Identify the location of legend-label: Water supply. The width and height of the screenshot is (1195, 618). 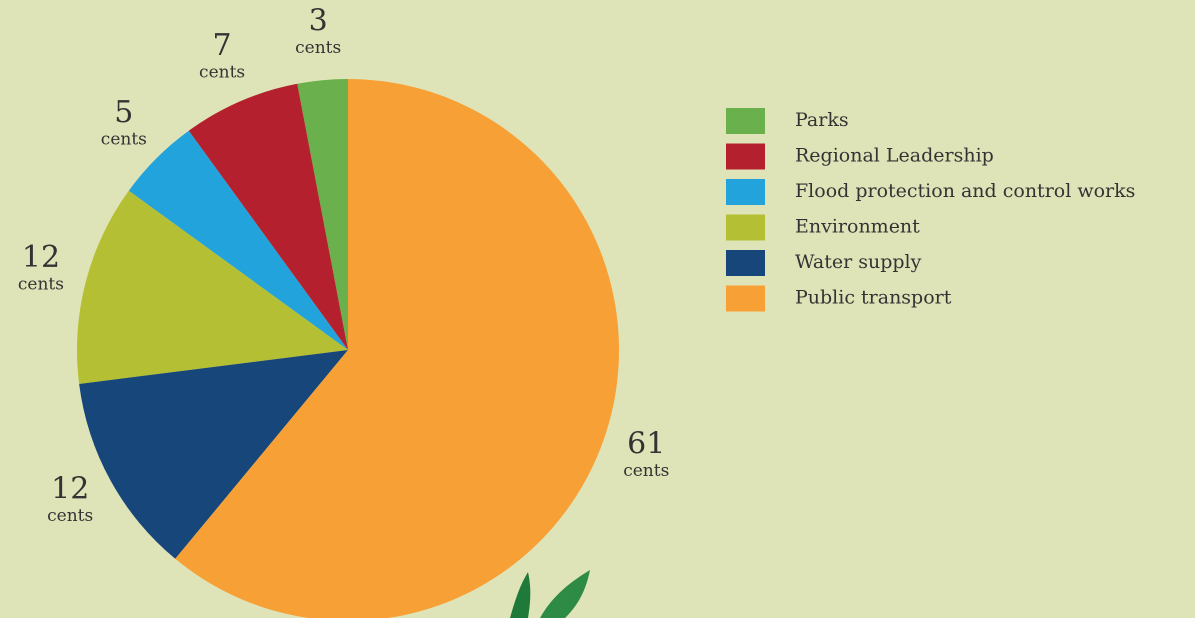
(858, 262).